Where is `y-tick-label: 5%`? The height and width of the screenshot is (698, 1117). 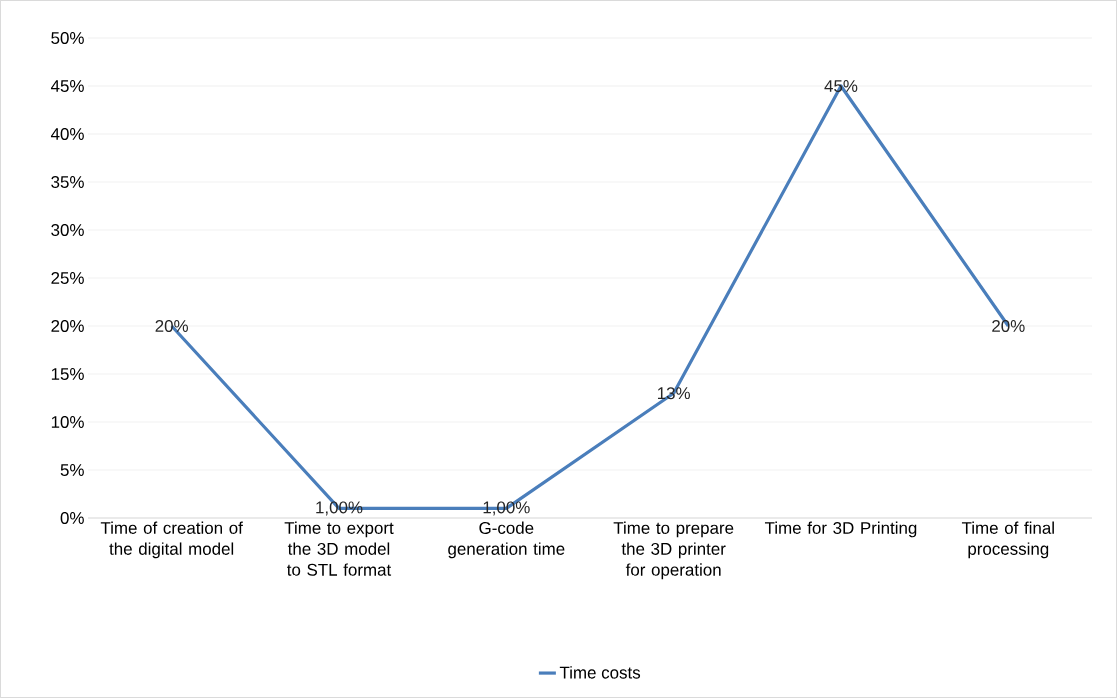
y-tick-label: 5% is located at coordinates (72, 470).